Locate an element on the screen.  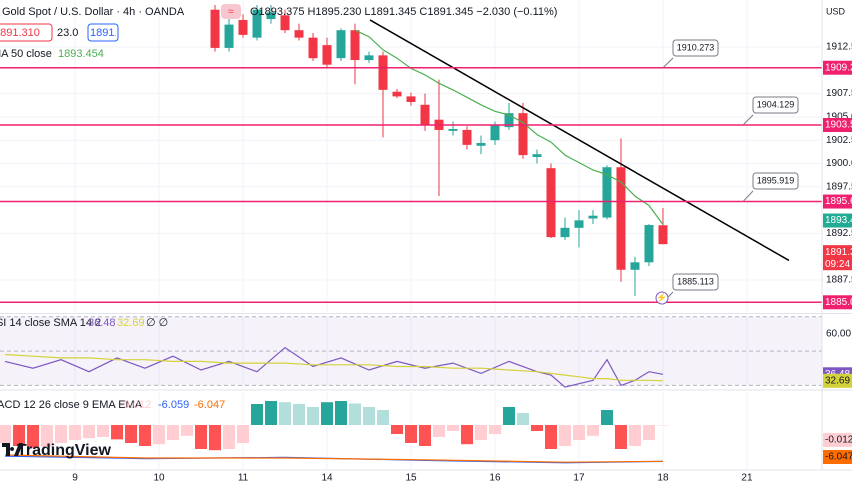
alert-icon is located at coordinates (662, 298).